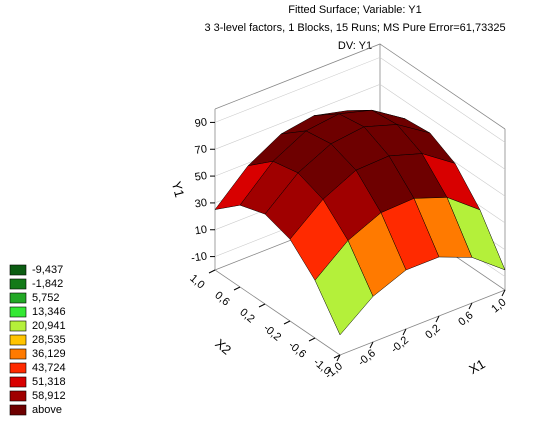 The width and height of the screenshot is (538, 426). Describe the element at coordinates (49, 326) in the screenshot. I see `legend-label: 20,941` at that location.